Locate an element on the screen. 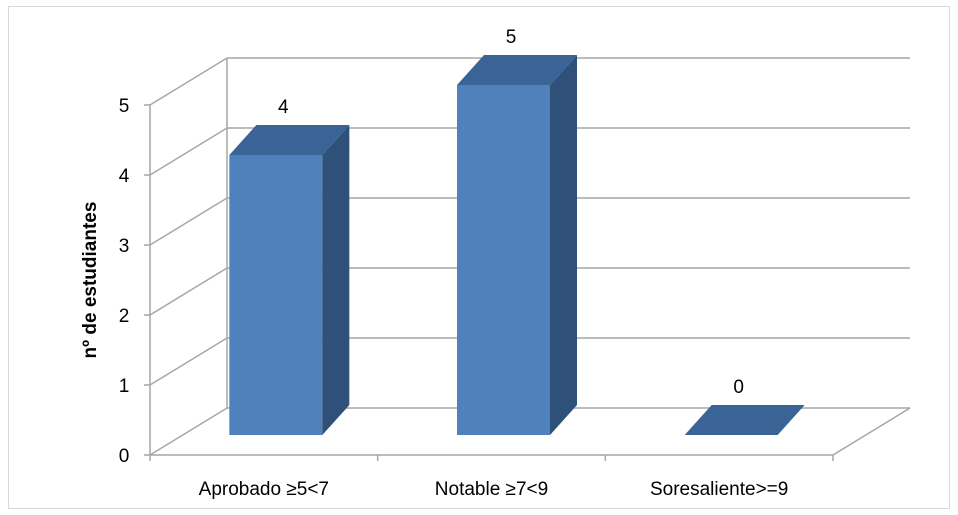 This screenshot has height=515, width=958. data-label: 5 is located at coordinates (511, 37).